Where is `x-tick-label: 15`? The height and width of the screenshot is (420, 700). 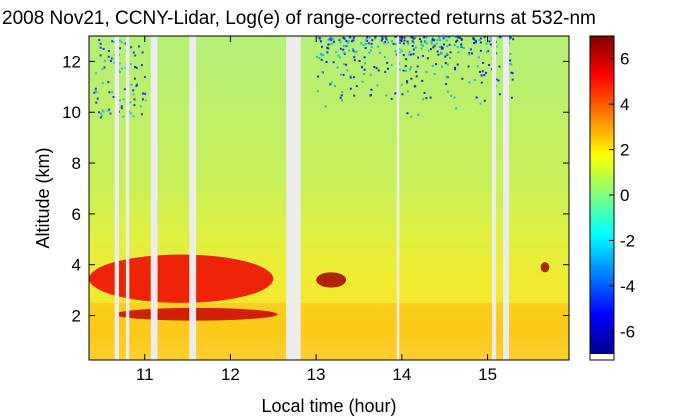 x-tick-label: 15 is located at coordinates (487, 374).